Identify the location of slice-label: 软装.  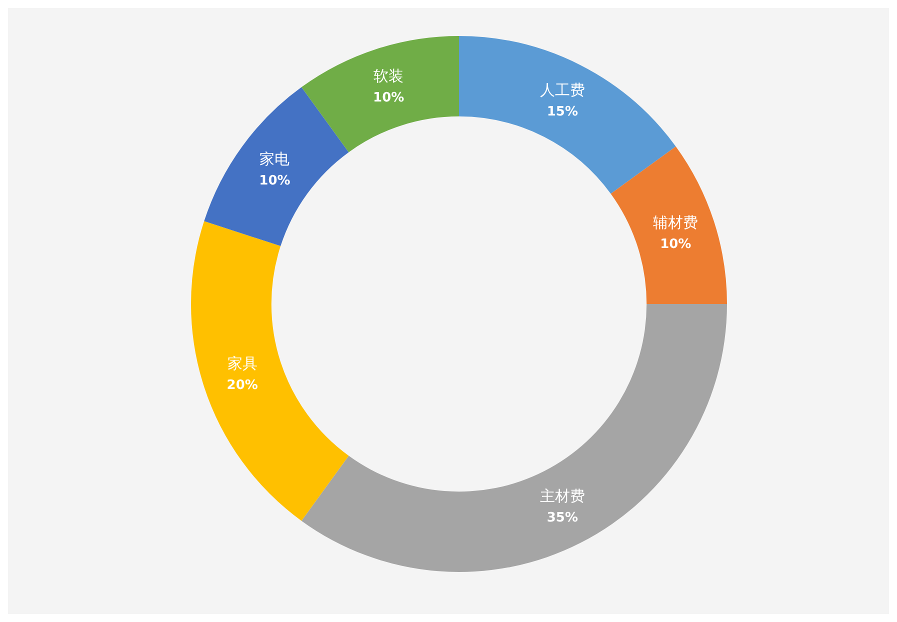
(389, 76).